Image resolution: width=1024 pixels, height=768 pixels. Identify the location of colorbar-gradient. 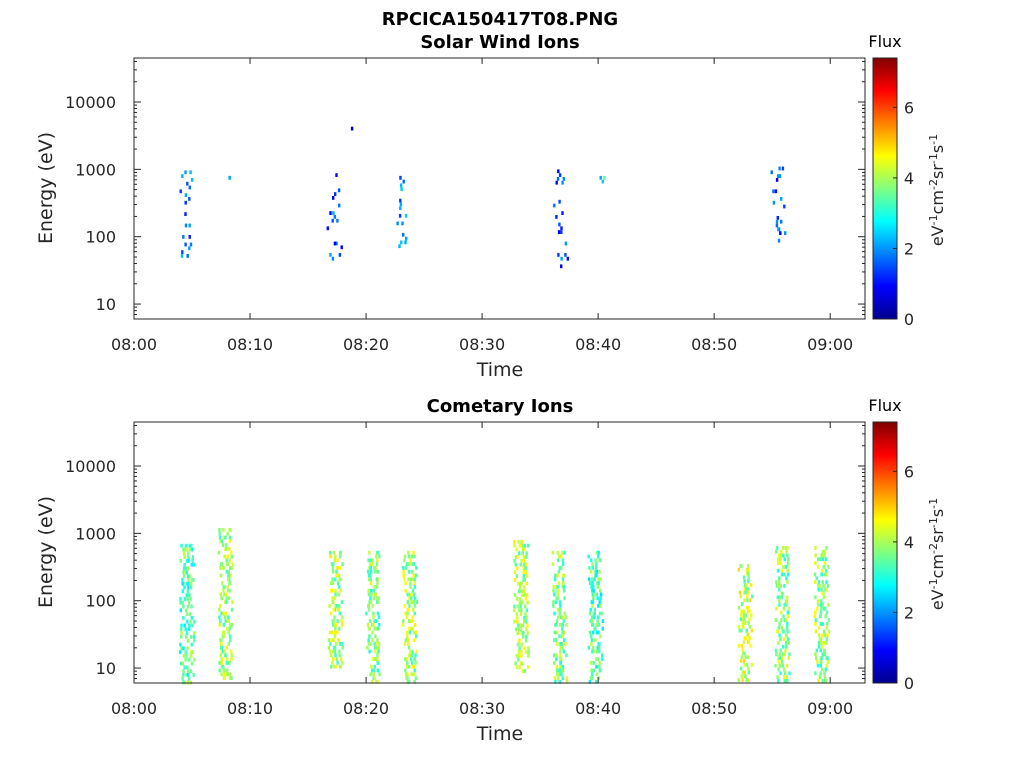
(885, 552).